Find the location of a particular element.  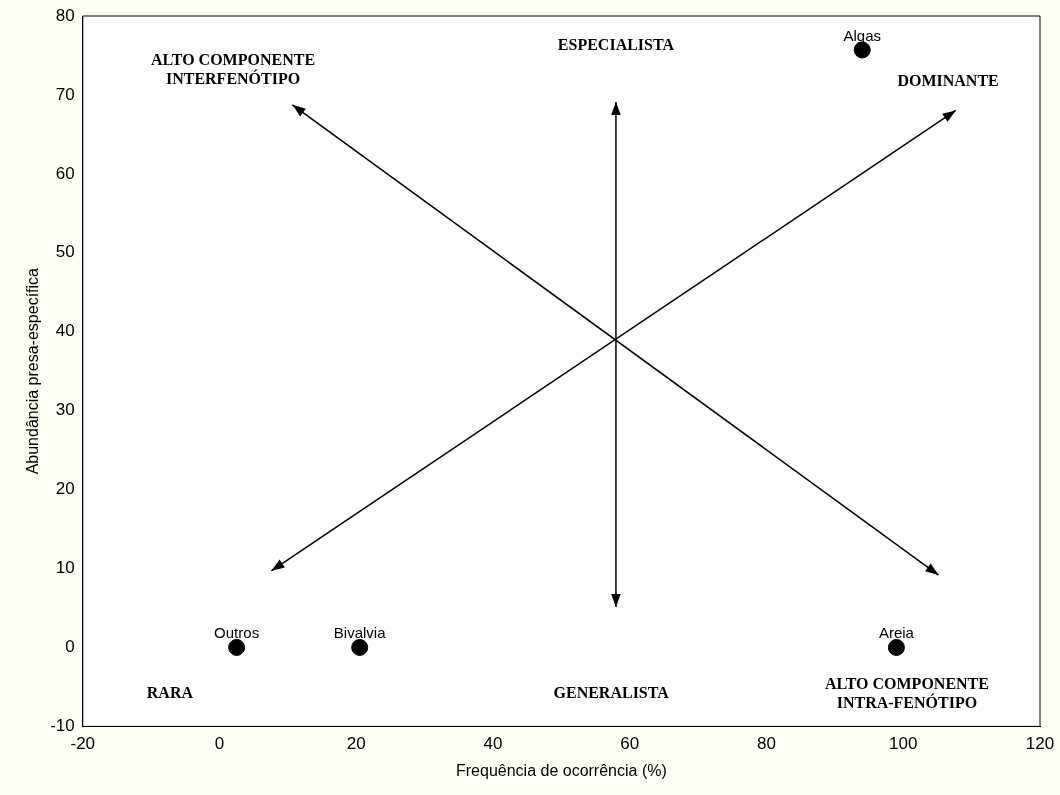

y-tick-label: 70 is located at coordinates (65, 94).